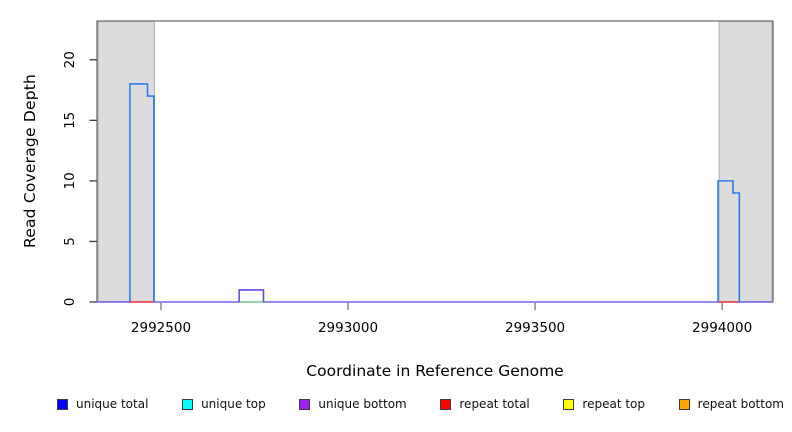 The image size is (792, 432). What do you see at coordinates (740, 404) in the screenshot?
I see `legend-label: repeat bottom` at bounding box center [740, 404].